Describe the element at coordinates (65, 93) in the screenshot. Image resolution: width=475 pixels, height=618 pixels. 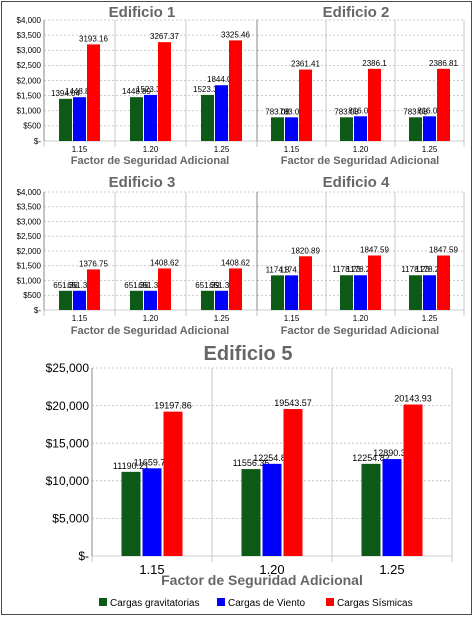
I see `data-label: 1394.04` at that location.